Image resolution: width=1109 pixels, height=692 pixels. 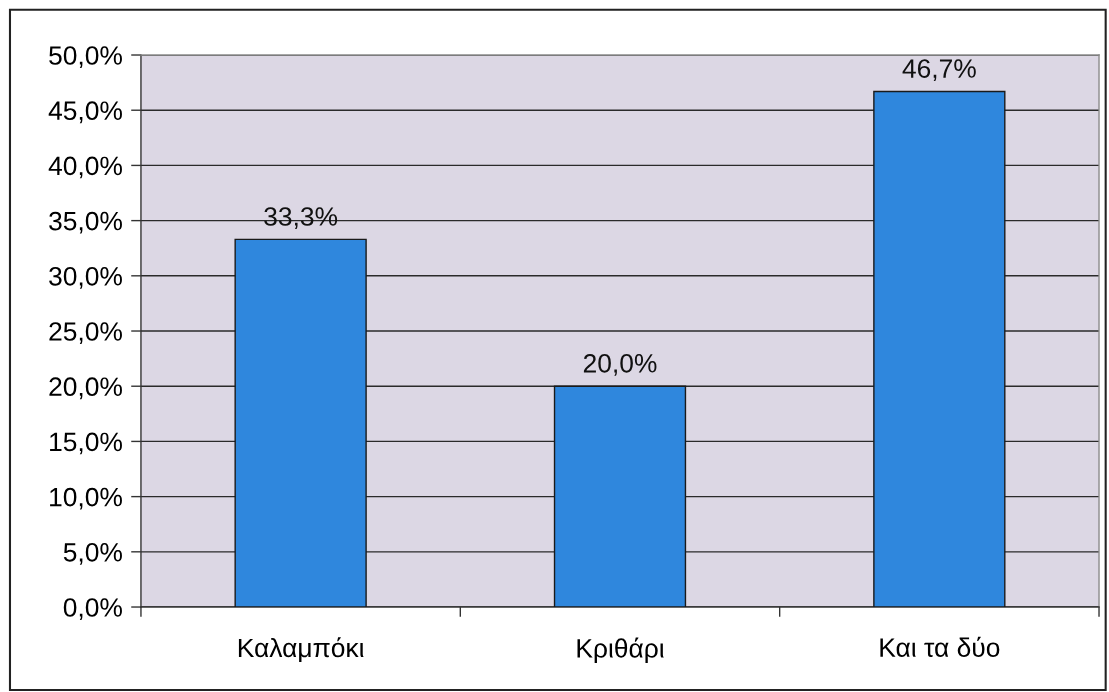 What do you see at coordinates (85, 388) in the screenshot?
I see `y-tick-label: 20,0%` at bounding box center [85, 388].